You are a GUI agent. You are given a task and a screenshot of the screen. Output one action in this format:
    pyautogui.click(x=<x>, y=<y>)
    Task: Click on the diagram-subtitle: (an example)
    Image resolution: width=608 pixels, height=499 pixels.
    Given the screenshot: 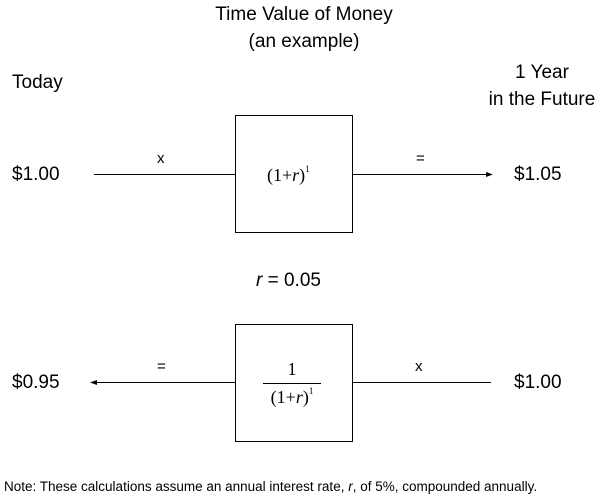 What is the action you would take?
    pyautogui.click(x=304, y=41)
    